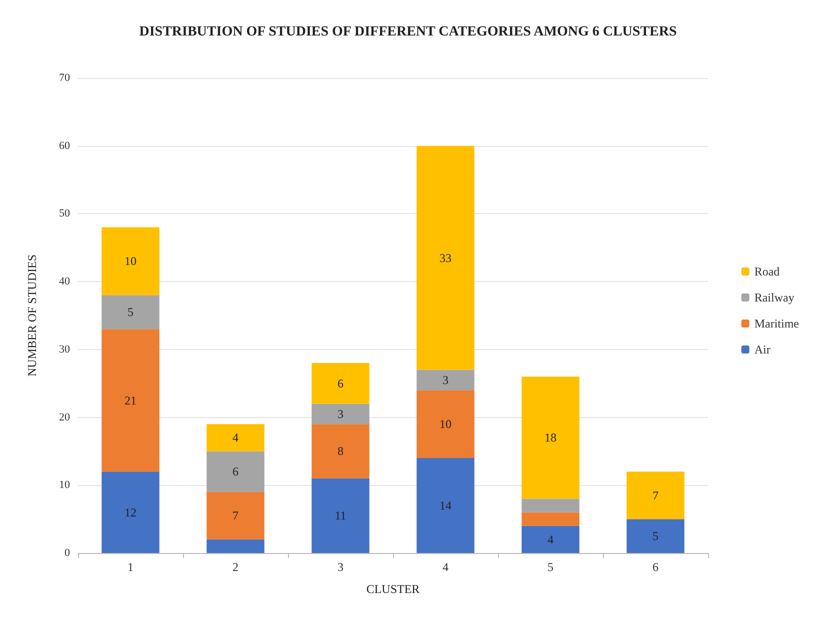 The image size is (819, 623). Describe the element at coordinates (408, 32) in the screenshot. I see `chart-title: DISTRIBUTION OF STUDIES OF DIFFERENT CATEGORIES AMONG 6 CLUSTERS` at that location.